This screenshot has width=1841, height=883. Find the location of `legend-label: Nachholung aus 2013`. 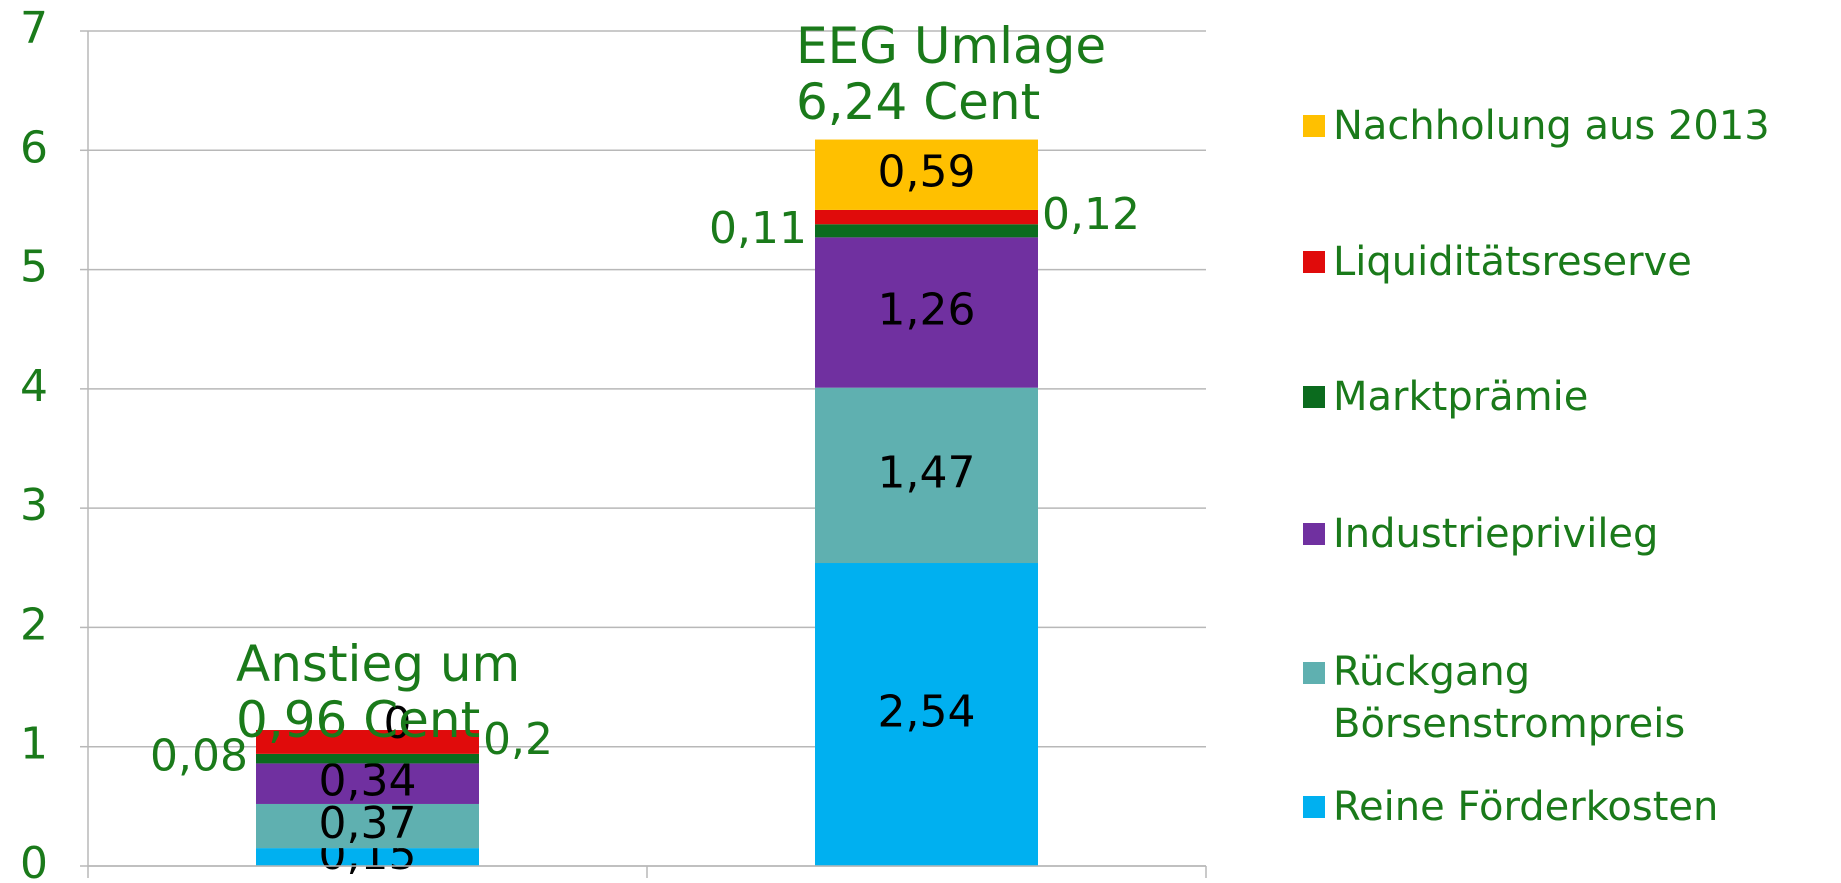

legend-label: Nachholung aus 2013 is located at coordinates (1551, 126).